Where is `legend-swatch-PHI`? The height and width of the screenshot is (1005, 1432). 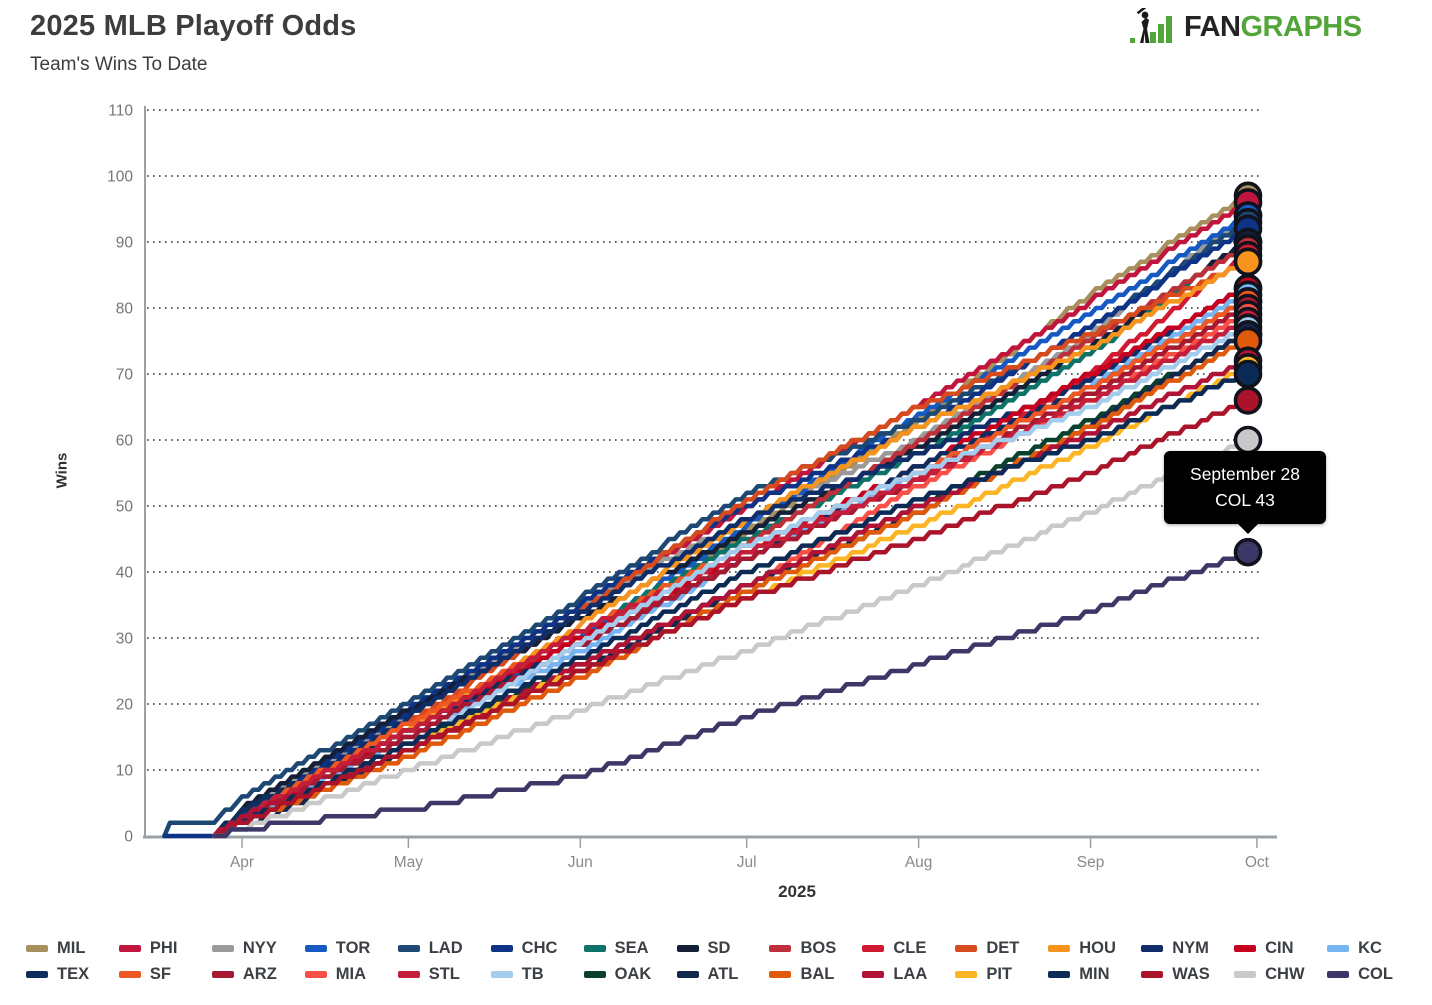
legend-swatch-PHI is located at coordinates (129, 948).